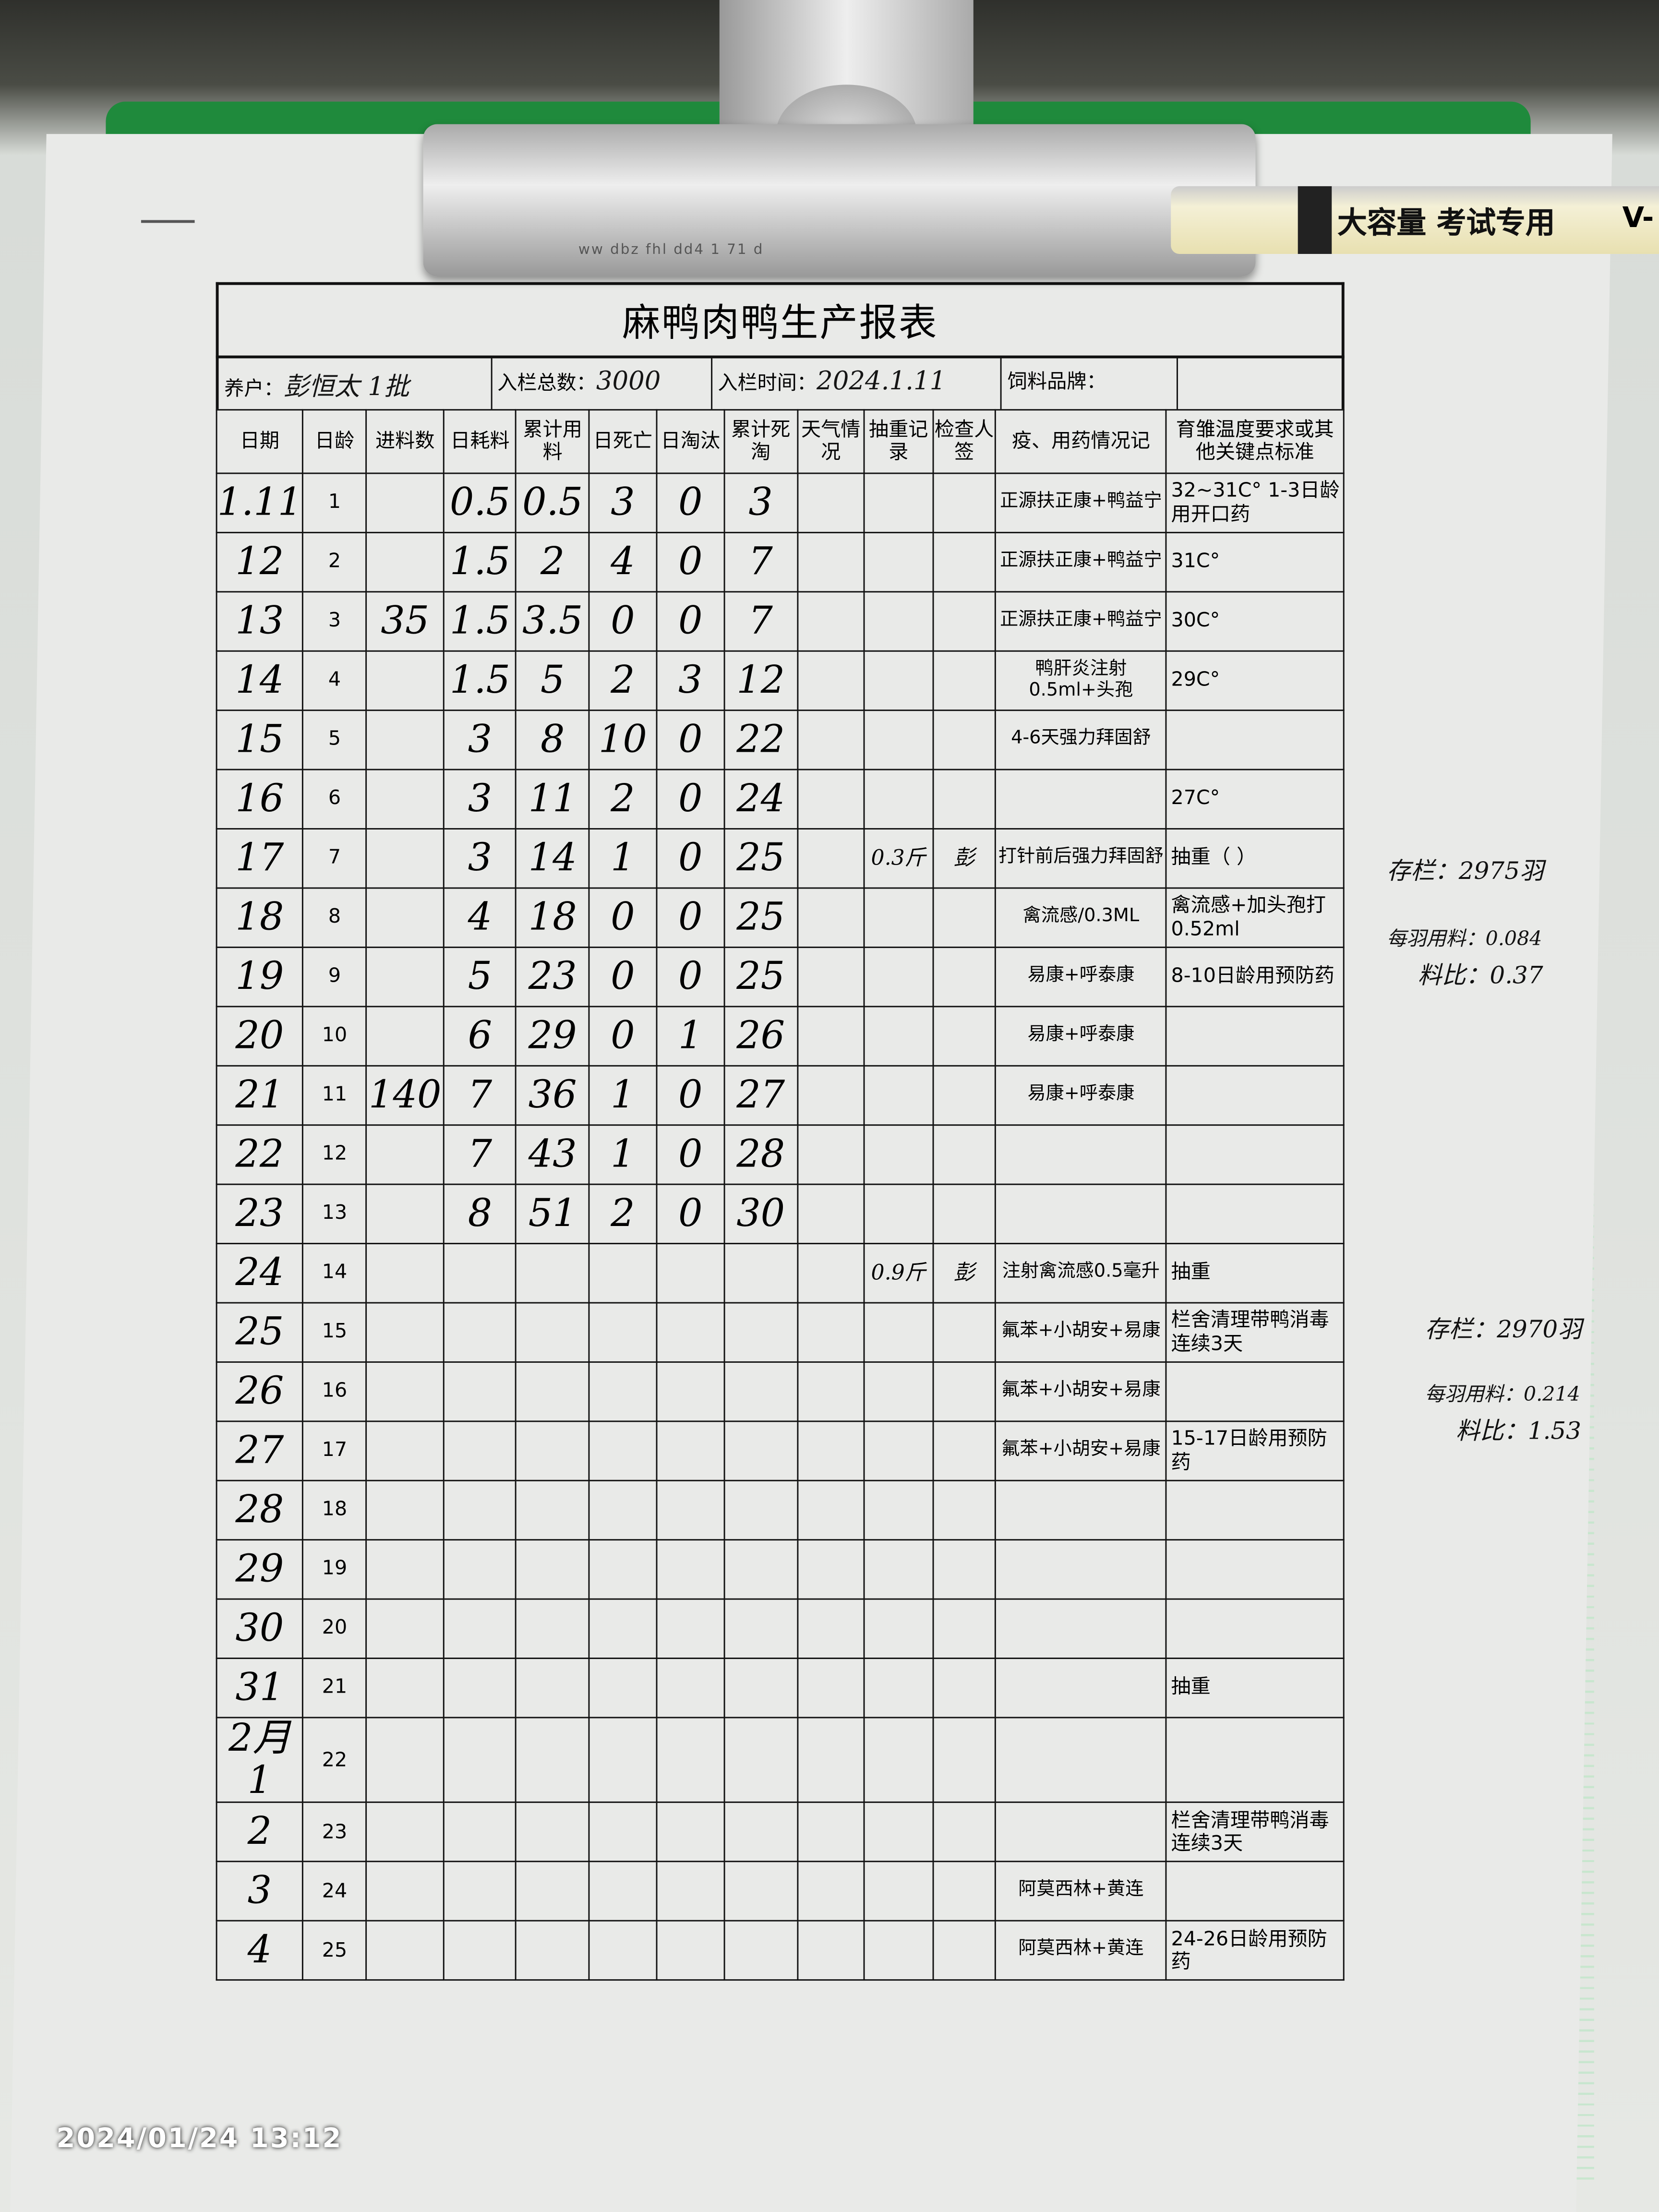 This screenshot has height=2212, width=1659. Describe the element at coordinates (831, 441) in the screenshot. I see `column-header: 天气情况` at that location.